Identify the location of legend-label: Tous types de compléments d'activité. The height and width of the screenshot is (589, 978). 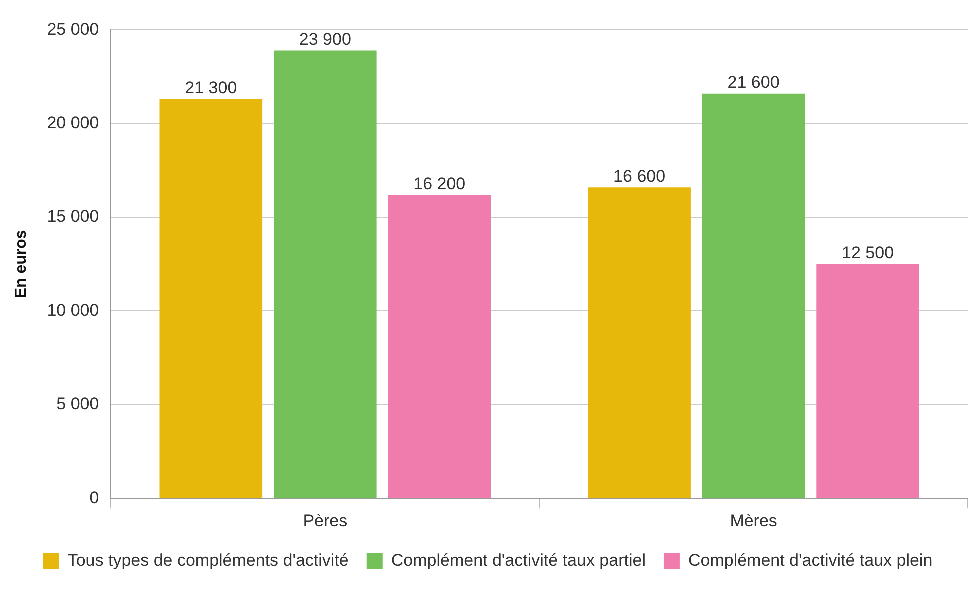
(208, 560).